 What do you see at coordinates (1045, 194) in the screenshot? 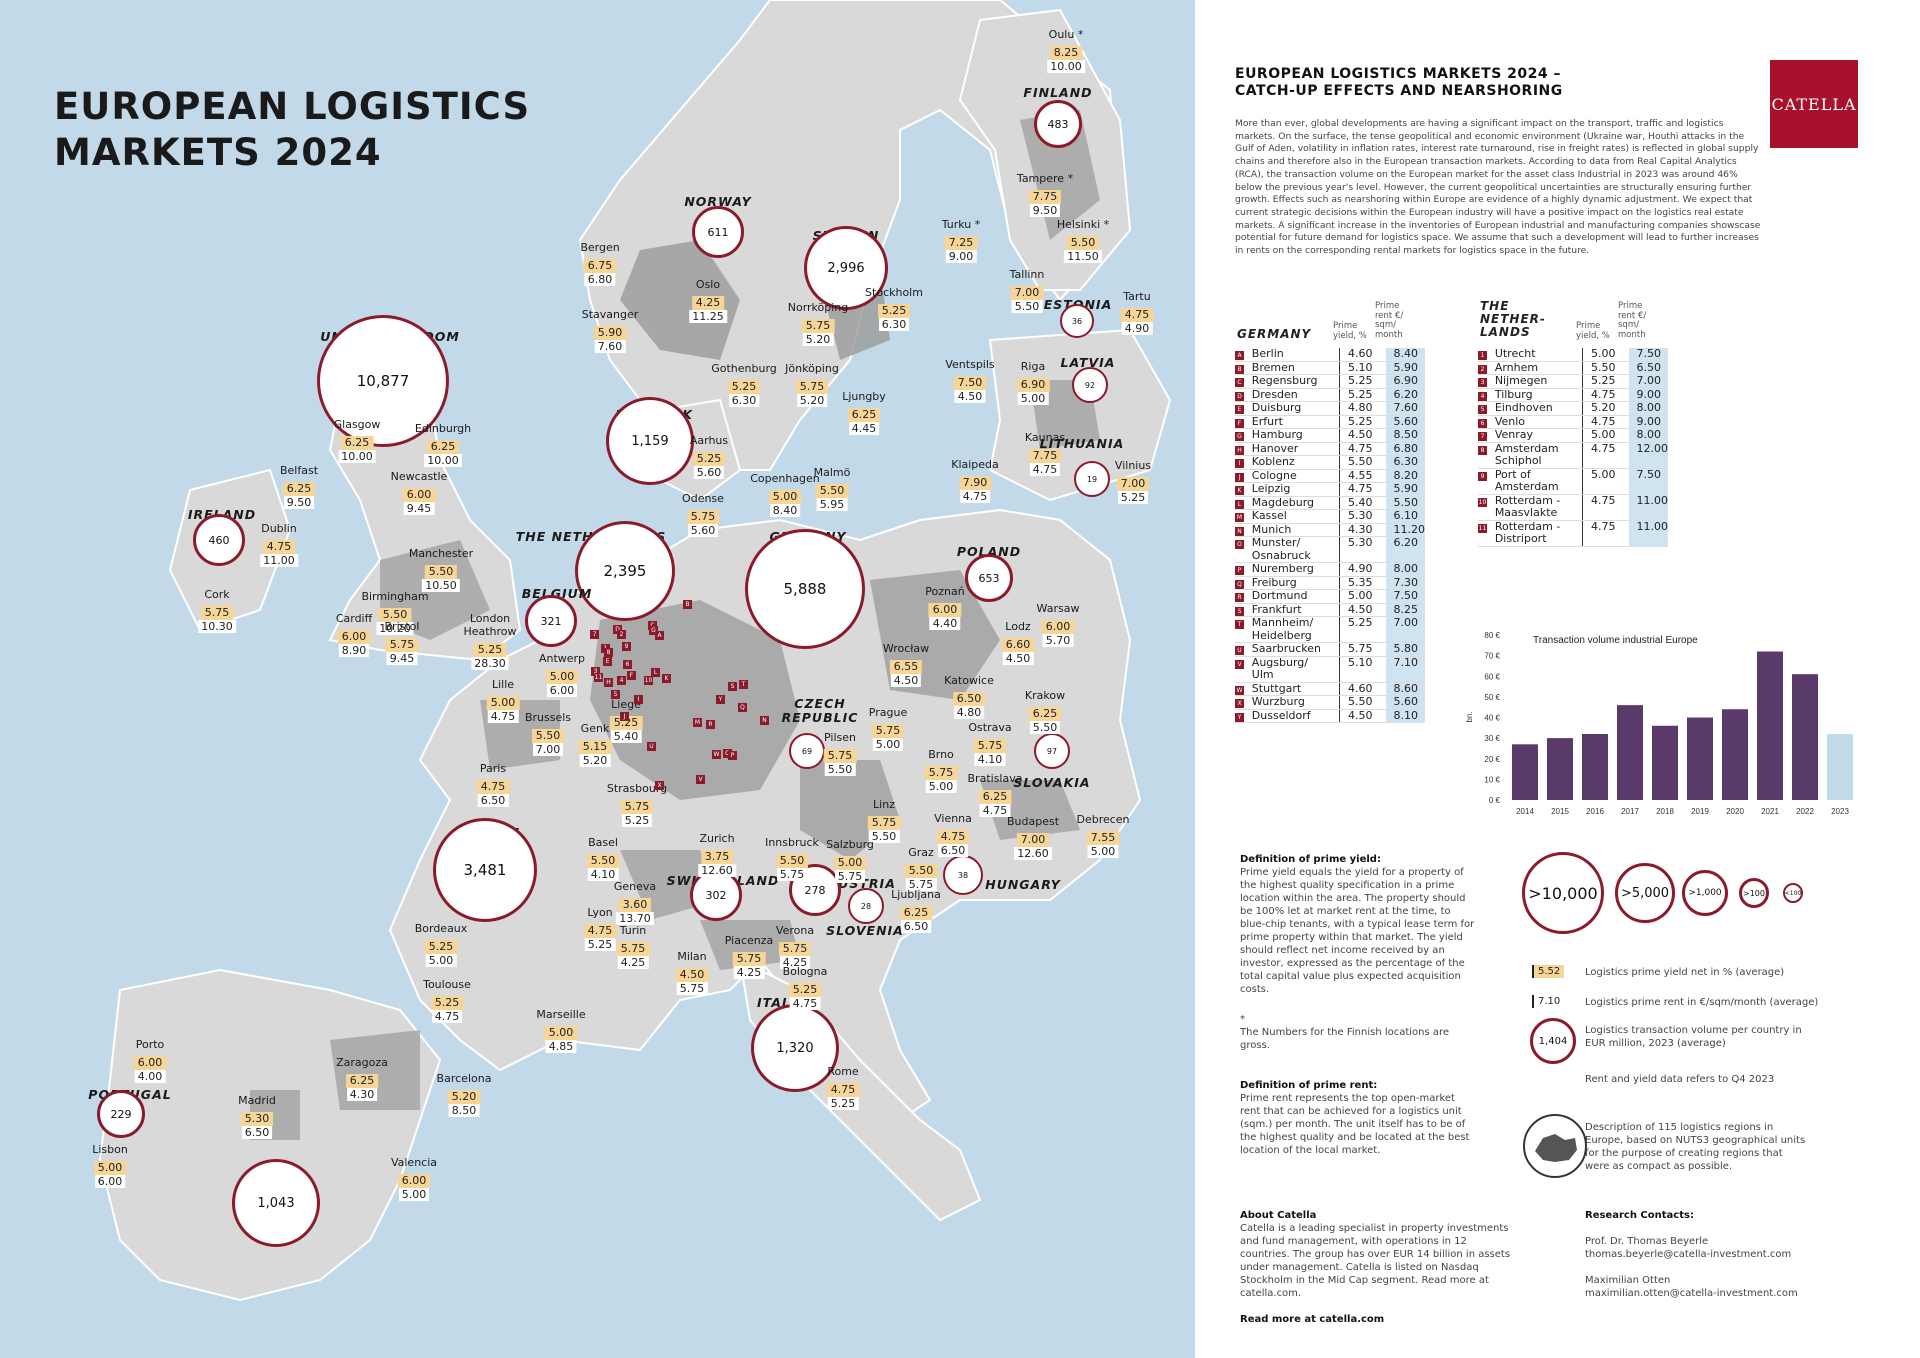
I see `city-tampere: Tampere * 7.75 9.50` at bounding box center [1045, 194].